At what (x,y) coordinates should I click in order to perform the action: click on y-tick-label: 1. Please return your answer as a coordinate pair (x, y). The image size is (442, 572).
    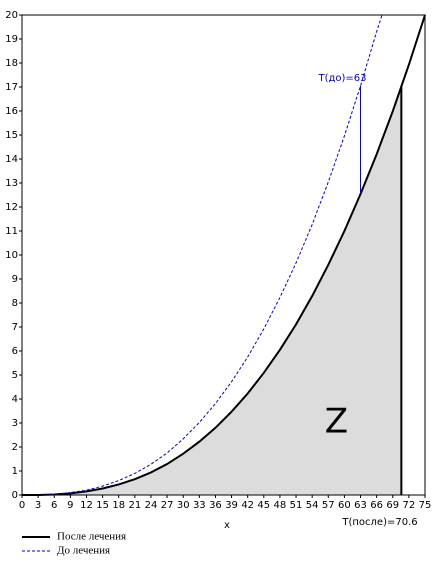
    Looking at the image, I should click on (15, 471).